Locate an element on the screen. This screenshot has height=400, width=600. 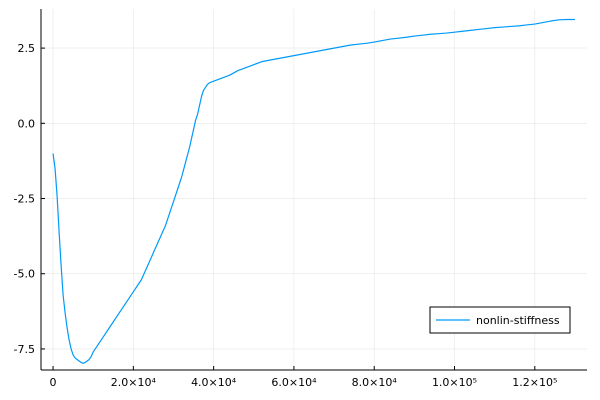
x-tick-label: 4.0×10⁴ is located at coordinates (214, 382).